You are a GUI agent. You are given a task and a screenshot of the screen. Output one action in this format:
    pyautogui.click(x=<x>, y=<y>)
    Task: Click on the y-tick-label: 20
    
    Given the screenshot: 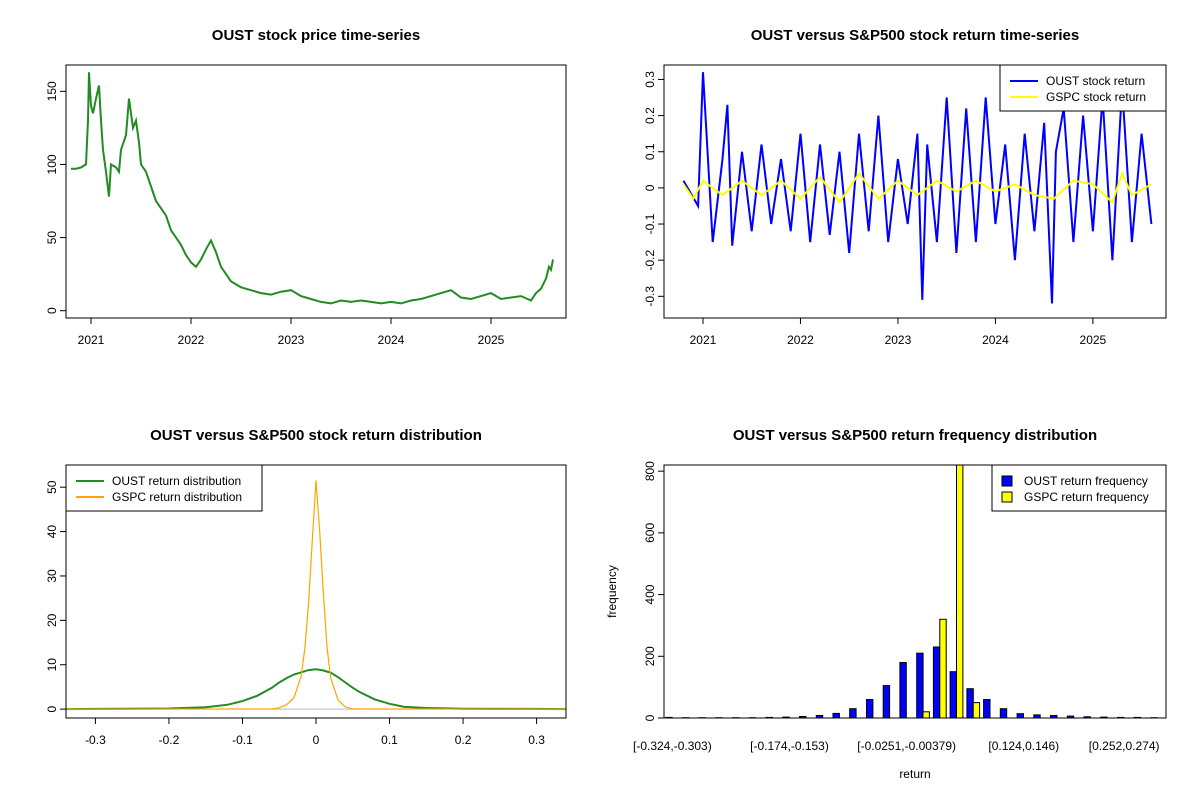 What is the action you would take?
    pyautogui.click(x=52, y=620)
    